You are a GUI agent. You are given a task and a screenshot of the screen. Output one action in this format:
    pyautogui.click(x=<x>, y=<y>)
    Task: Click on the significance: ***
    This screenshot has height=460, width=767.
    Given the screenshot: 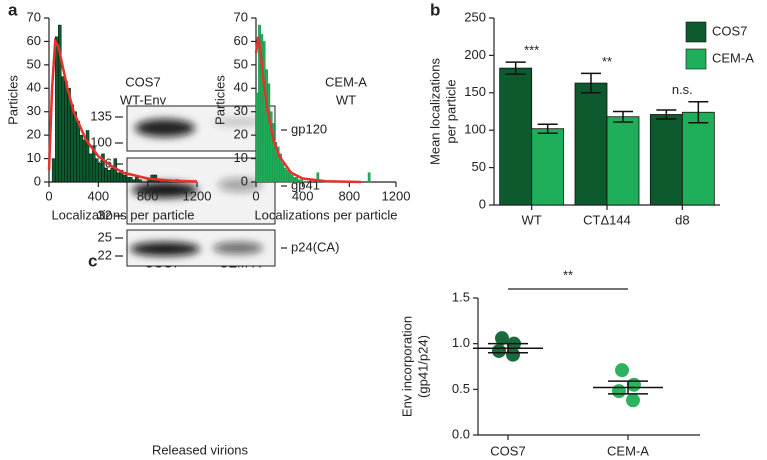 What is the action you would take?
    pyautogui.click(x=531, y=50)
    